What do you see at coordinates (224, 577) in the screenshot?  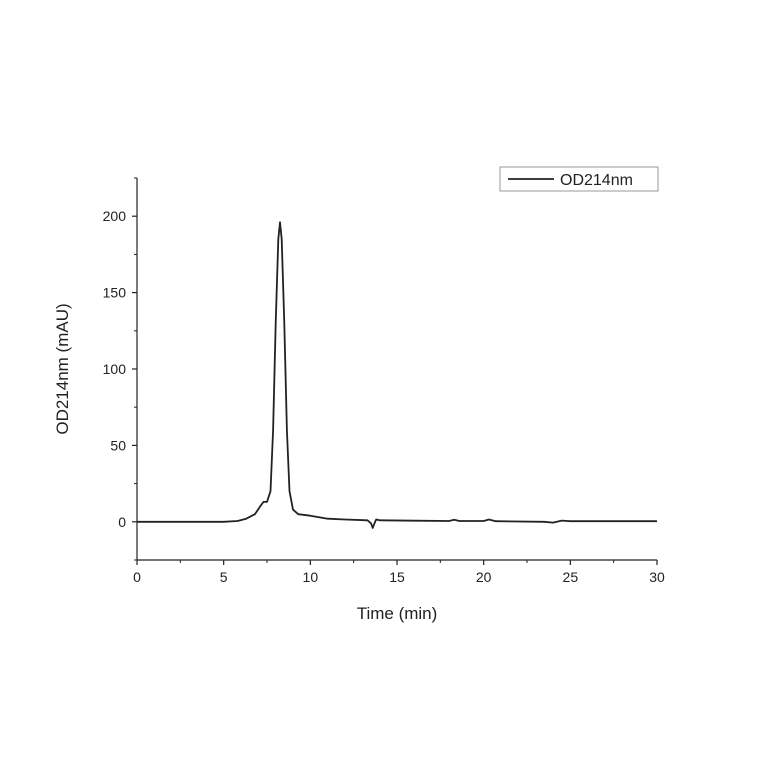 I see `x-tick-label: 5` at bounding box center [224, 577].